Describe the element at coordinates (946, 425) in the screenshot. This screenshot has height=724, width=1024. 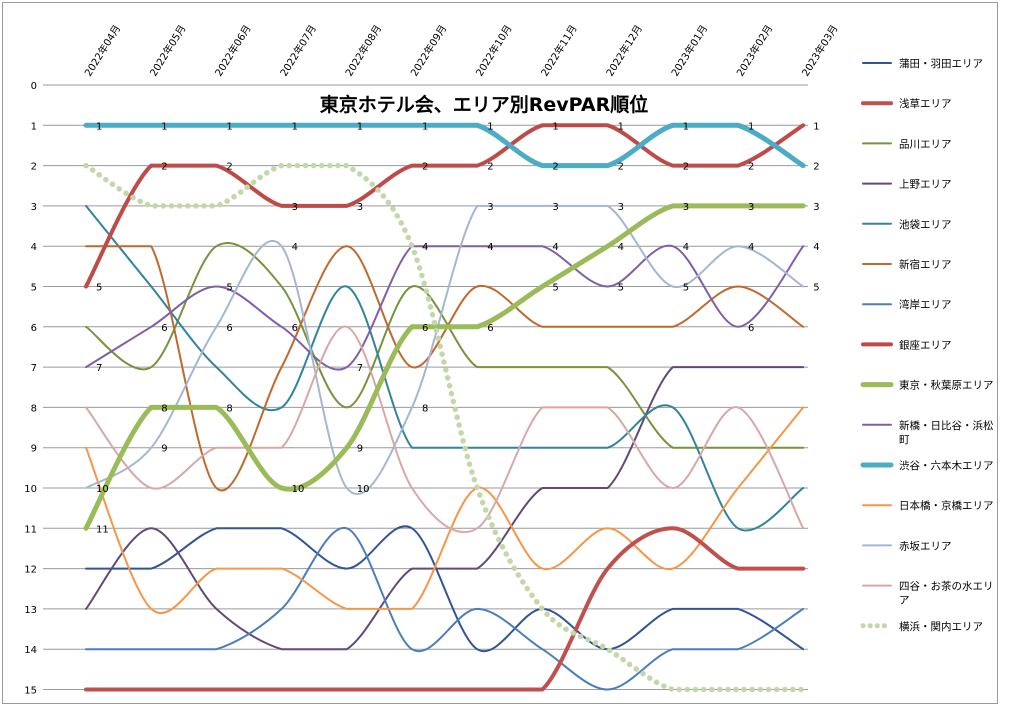
I see `legend-label: 新橋・日比谷・浜松` at that location.